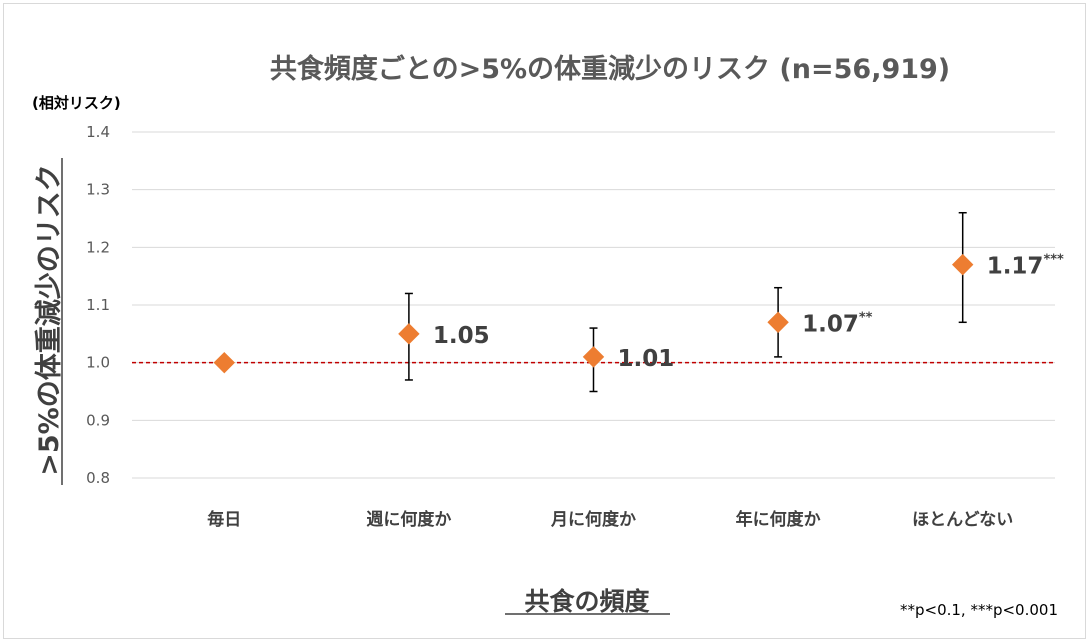 This screenshot has width=1091, height=644. What do you see at coordinates (98, 132) in the screenshot?
I see `y-tick-label: 1.4` at bounding box center [98, 132].